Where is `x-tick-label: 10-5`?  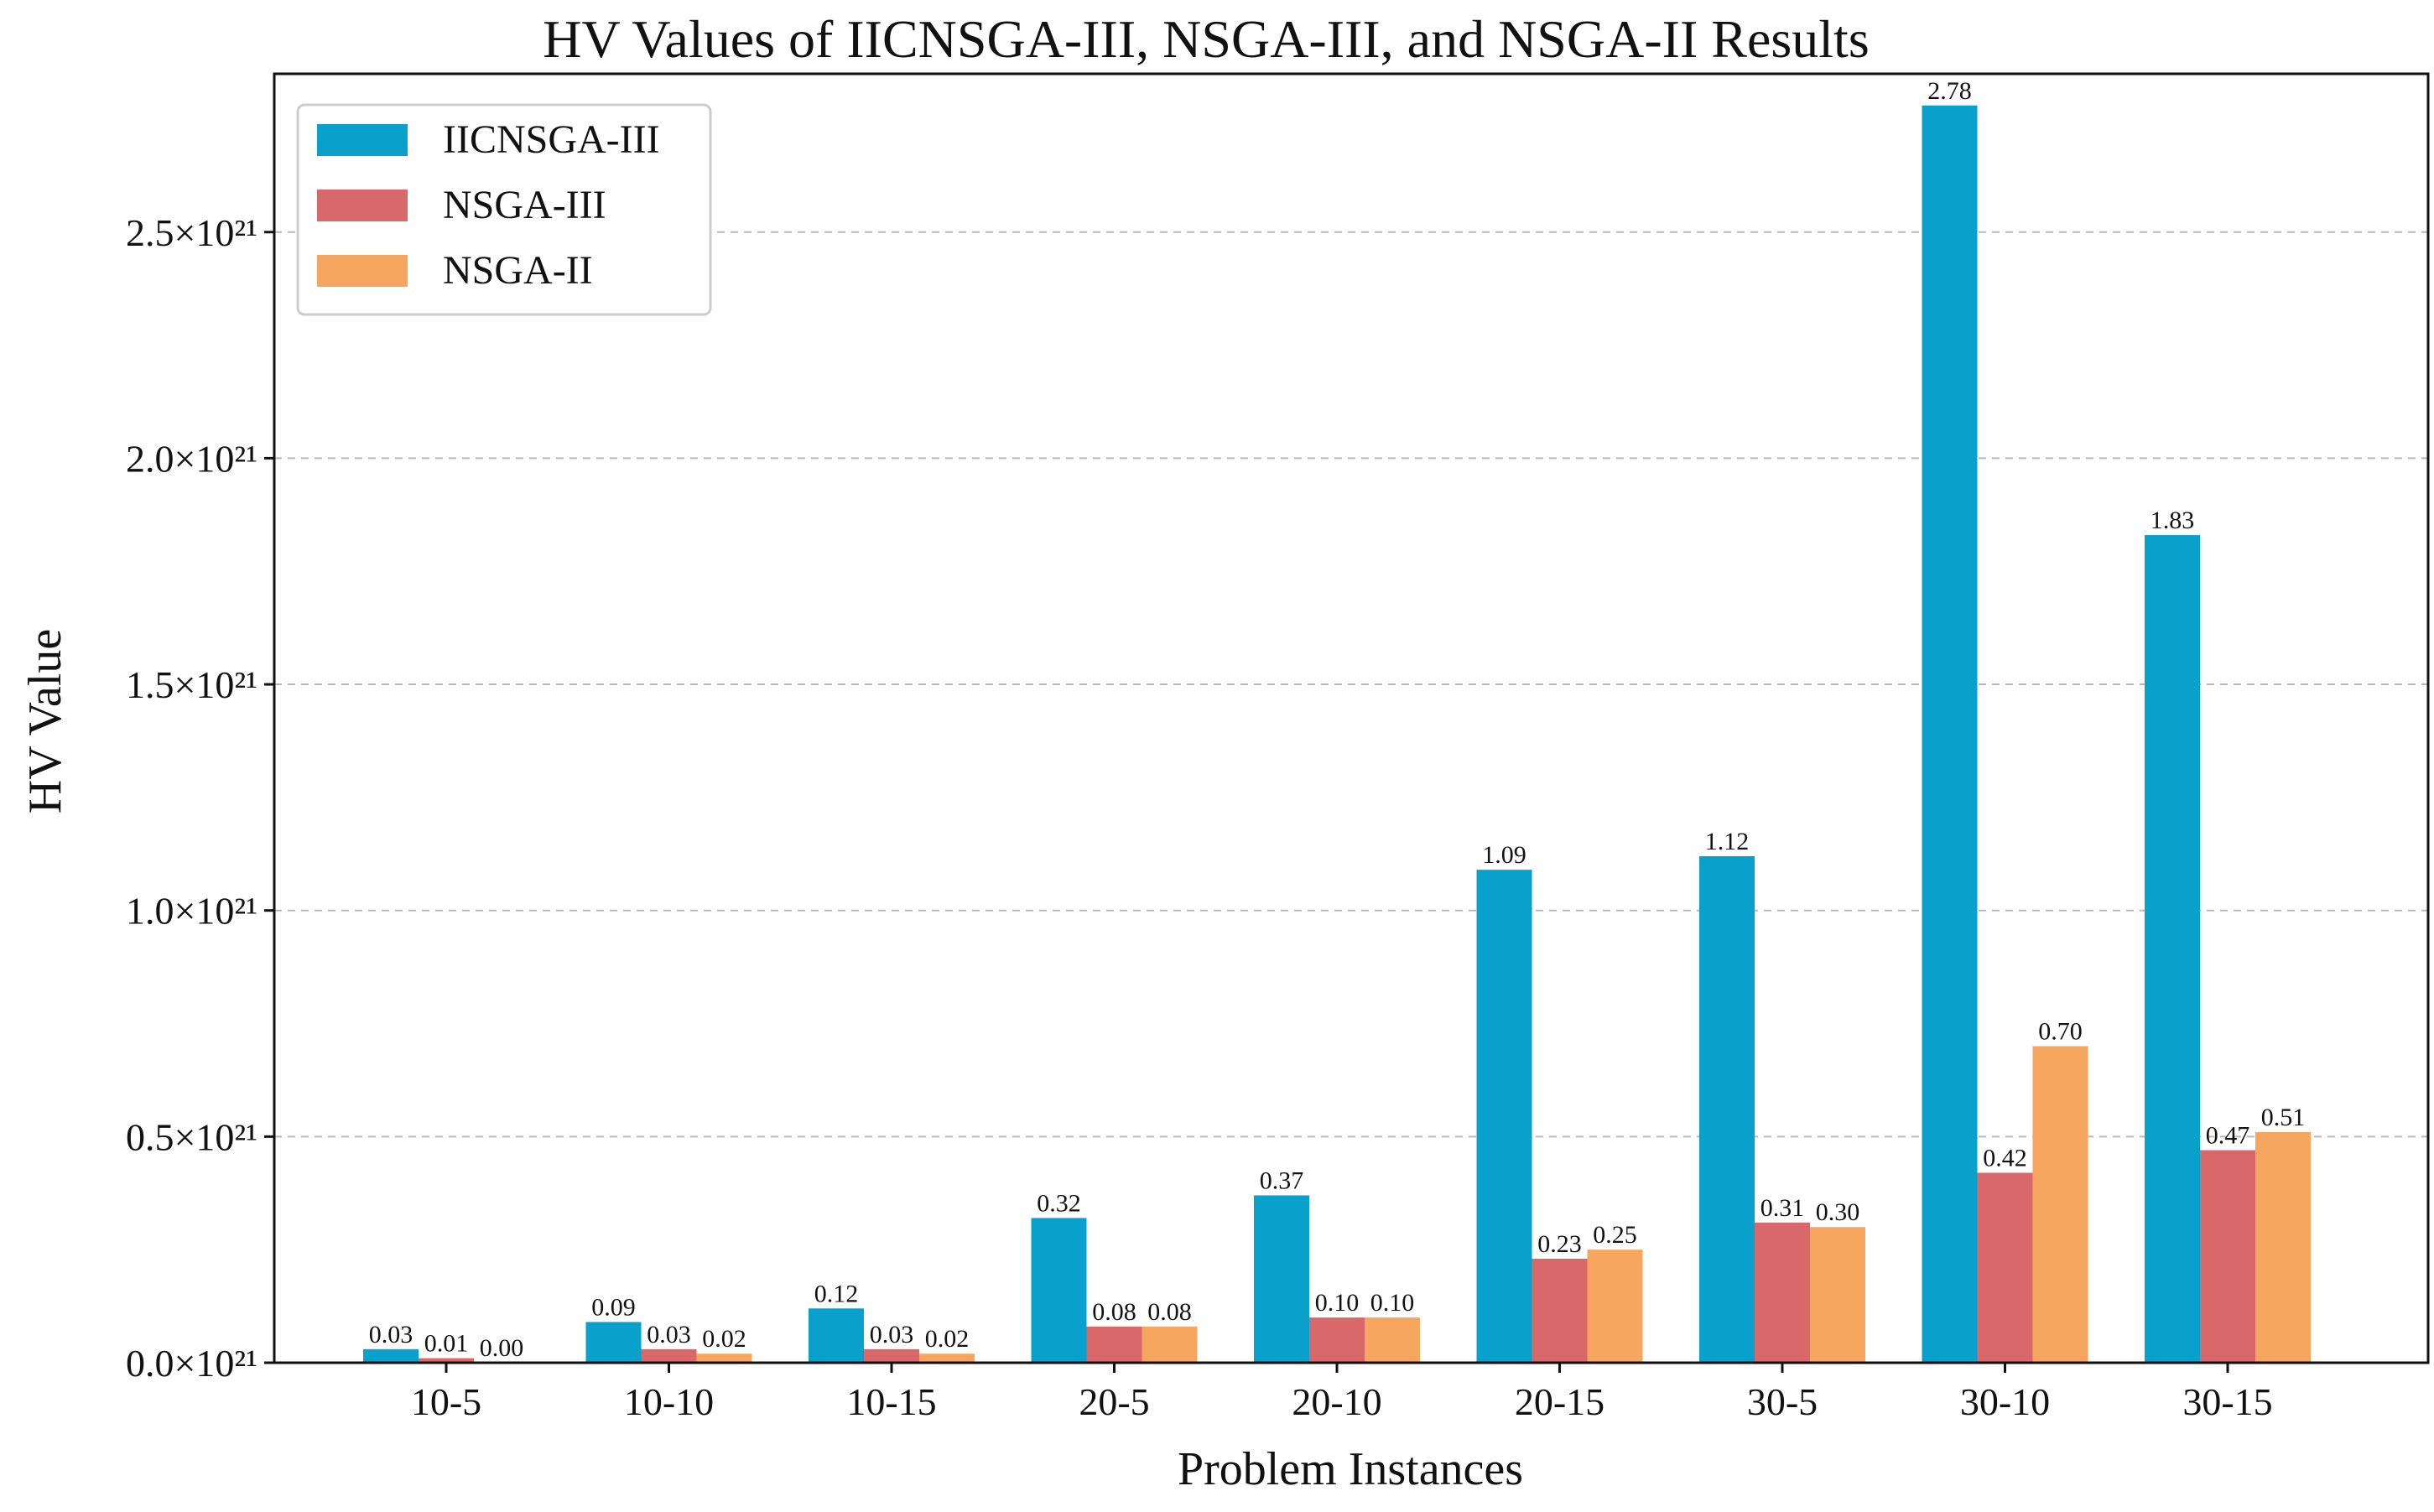 x-tick-label: 10-5 is located at coordinates (446, 1401).